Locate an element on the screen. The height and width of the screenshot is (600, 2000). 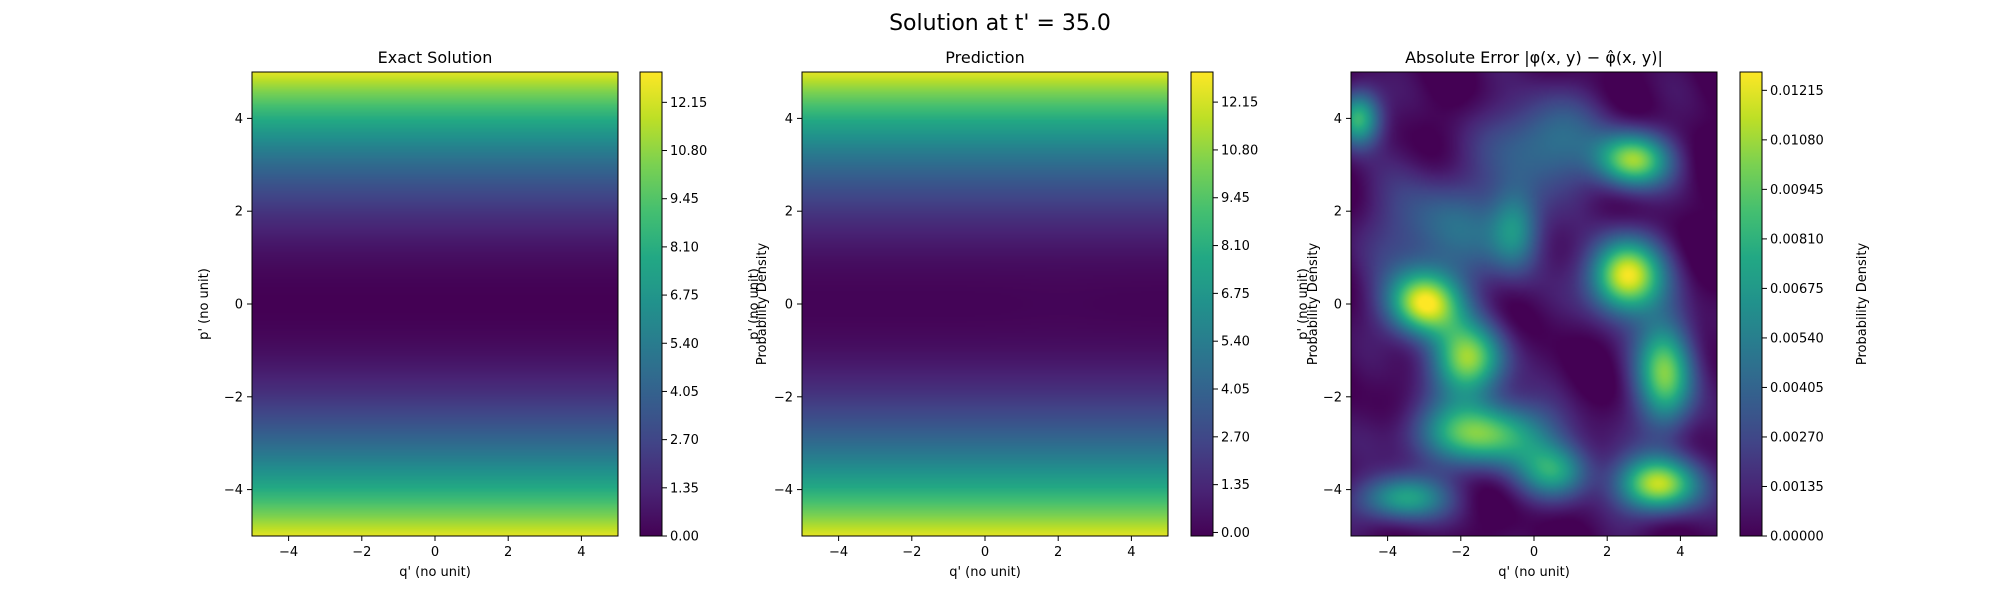
colorbar-tick-label: 0.00000 is located at coordinates (1797, 537).